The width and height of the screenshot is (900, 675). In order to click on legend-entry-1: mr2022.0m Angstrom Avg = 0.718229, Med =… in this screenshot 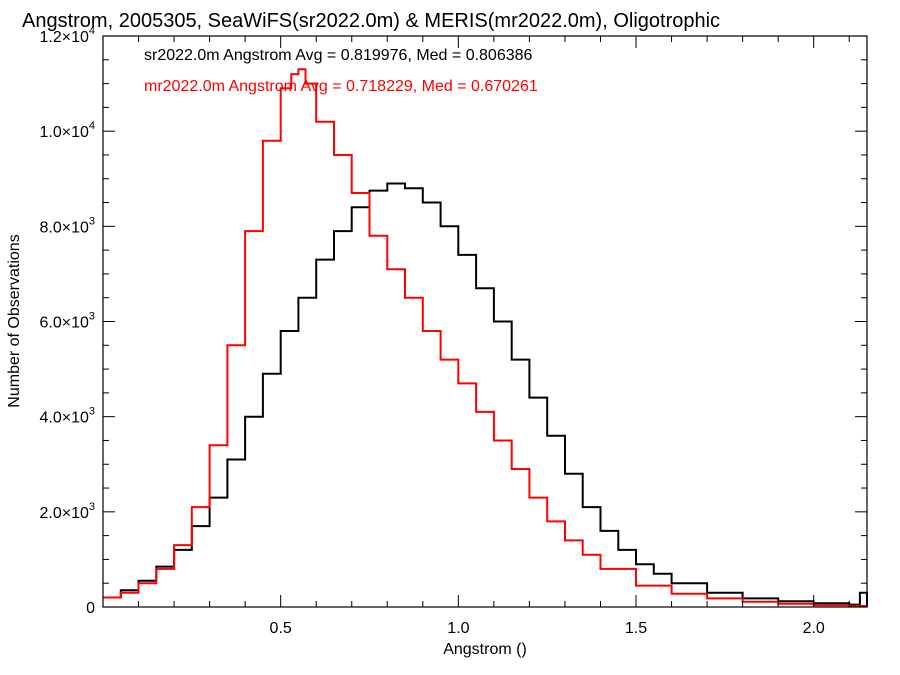, I will do `click(341, 86)`.